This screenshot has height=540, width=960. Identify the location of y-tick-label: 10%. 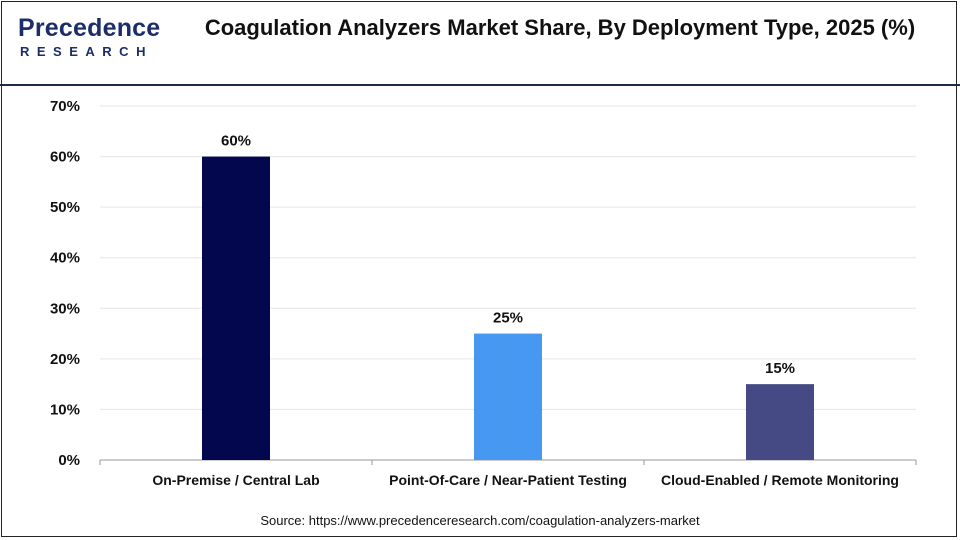
(65, 409).